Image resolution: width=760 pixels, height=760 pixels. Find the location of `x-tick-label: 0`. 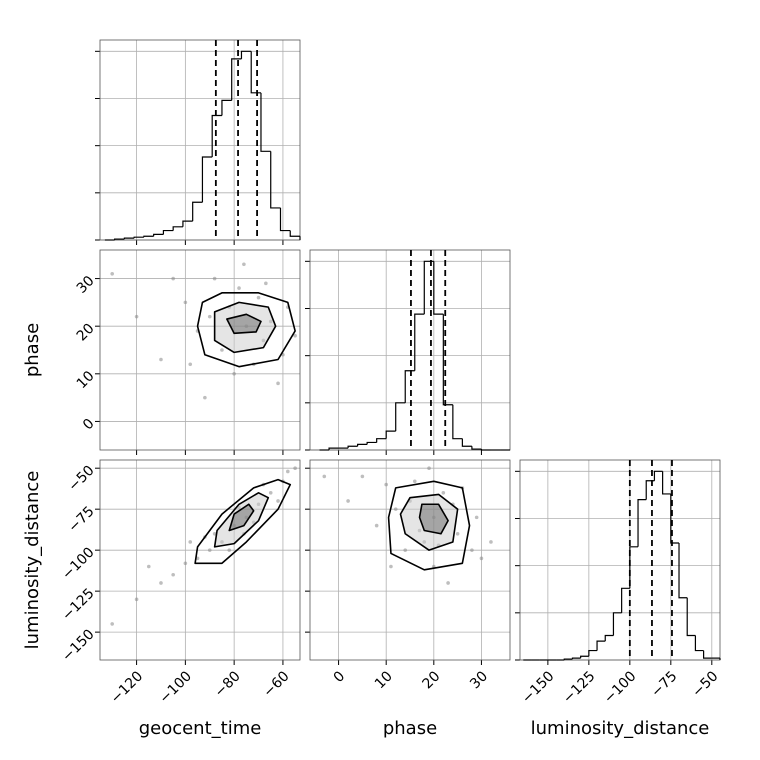

x-tick-label: 0 is located at coordinates (340, 677).